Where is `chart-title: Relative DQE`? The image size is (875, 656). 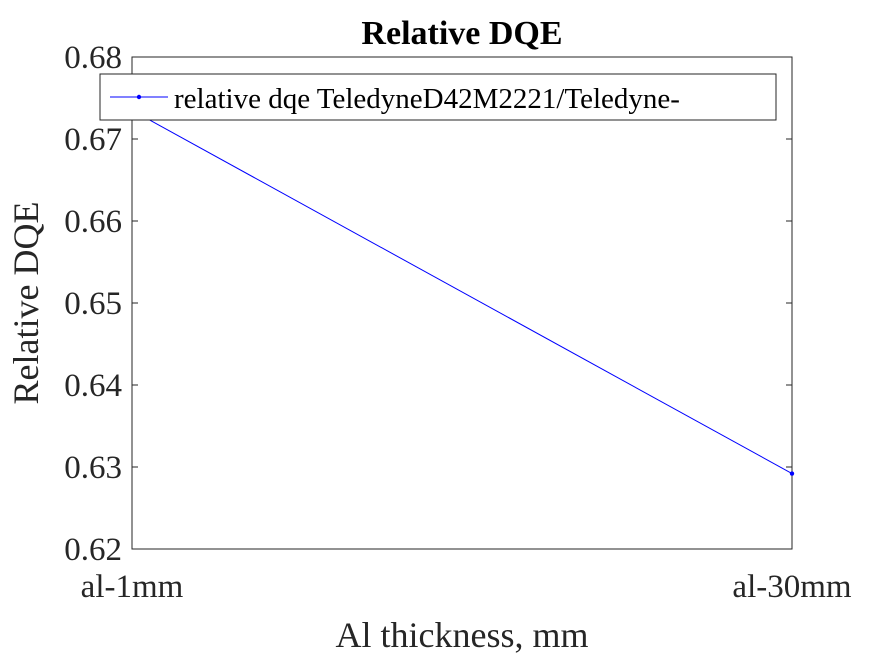 chart-title: Relative DQE is located at coordinates (461, 33).